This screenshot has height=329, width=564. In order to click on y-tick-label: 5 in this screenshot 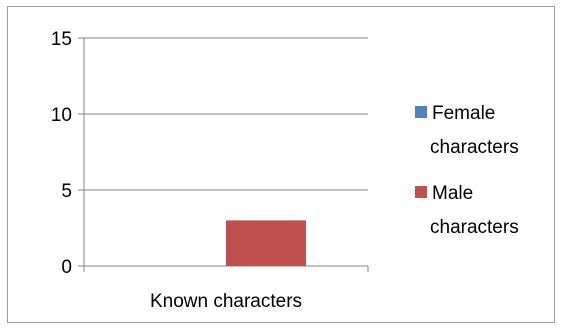, I will do `click(66, 191)`.